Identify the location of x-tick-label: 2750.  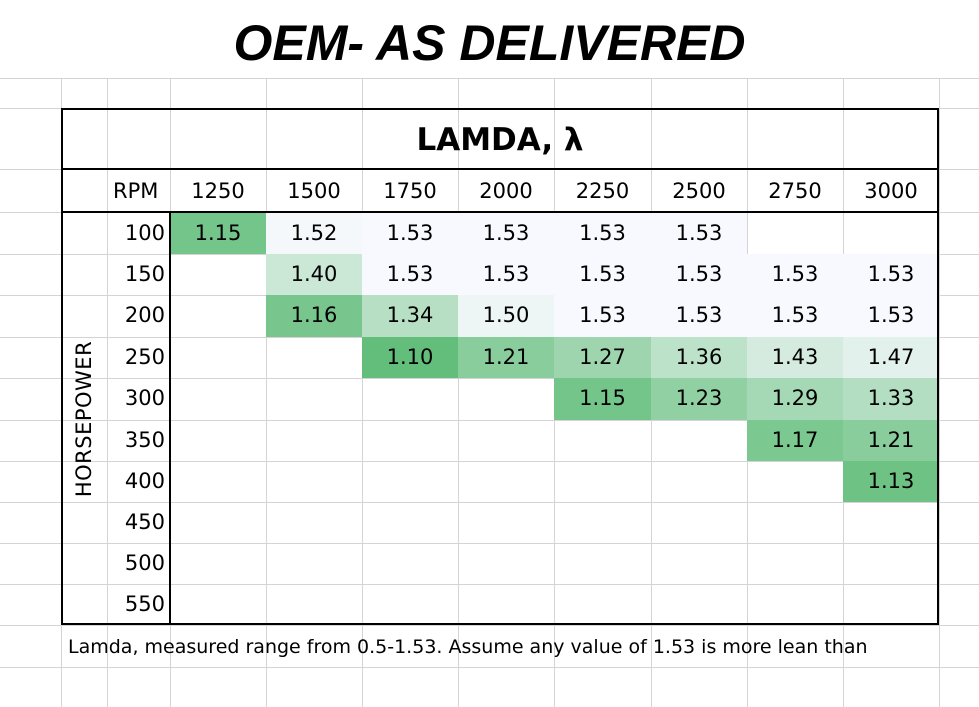
(795, 191).